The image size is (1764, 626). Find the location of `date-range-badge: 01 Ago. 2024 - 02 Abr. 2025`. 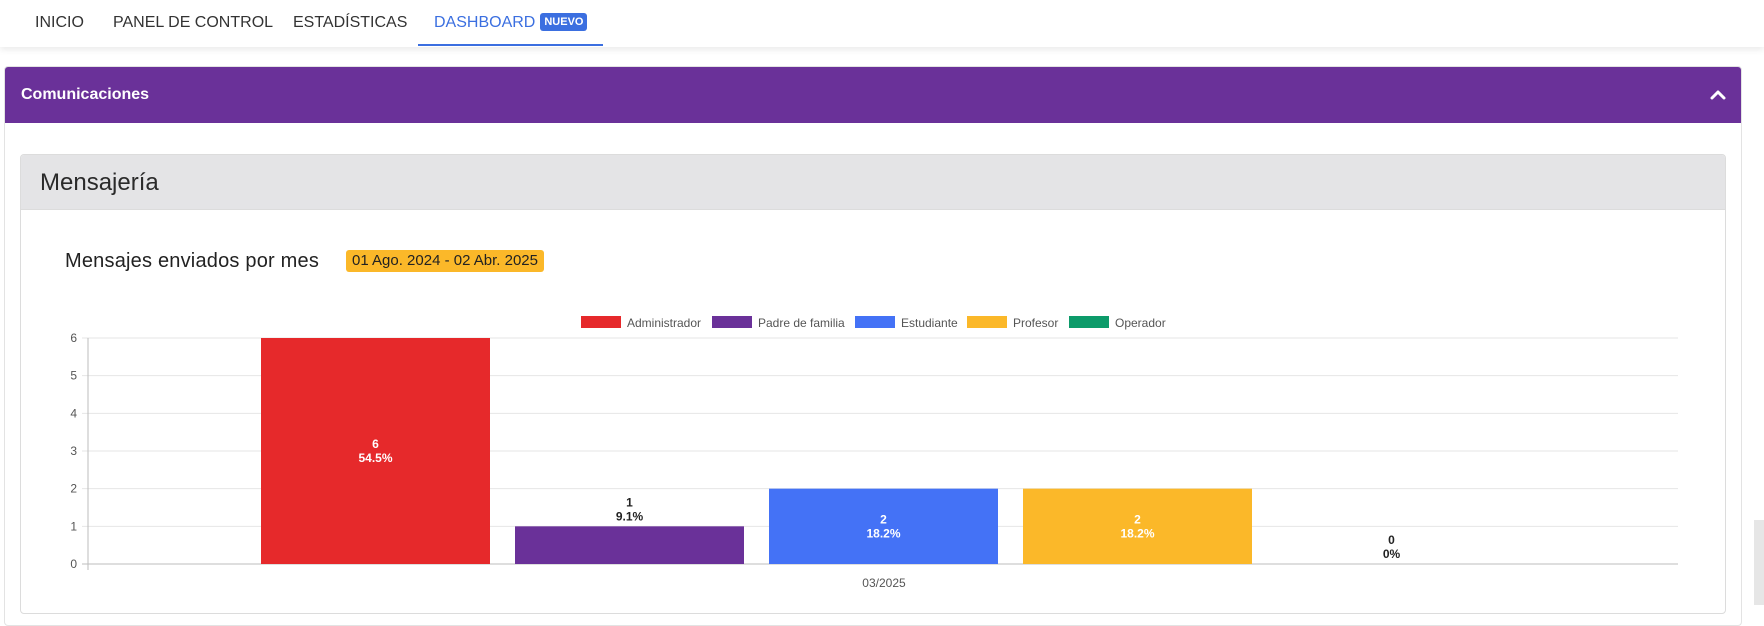

date-range-badge: 01 Ago. 2024 - 02 Abr. 2025 is located at coordinates (445, 261).